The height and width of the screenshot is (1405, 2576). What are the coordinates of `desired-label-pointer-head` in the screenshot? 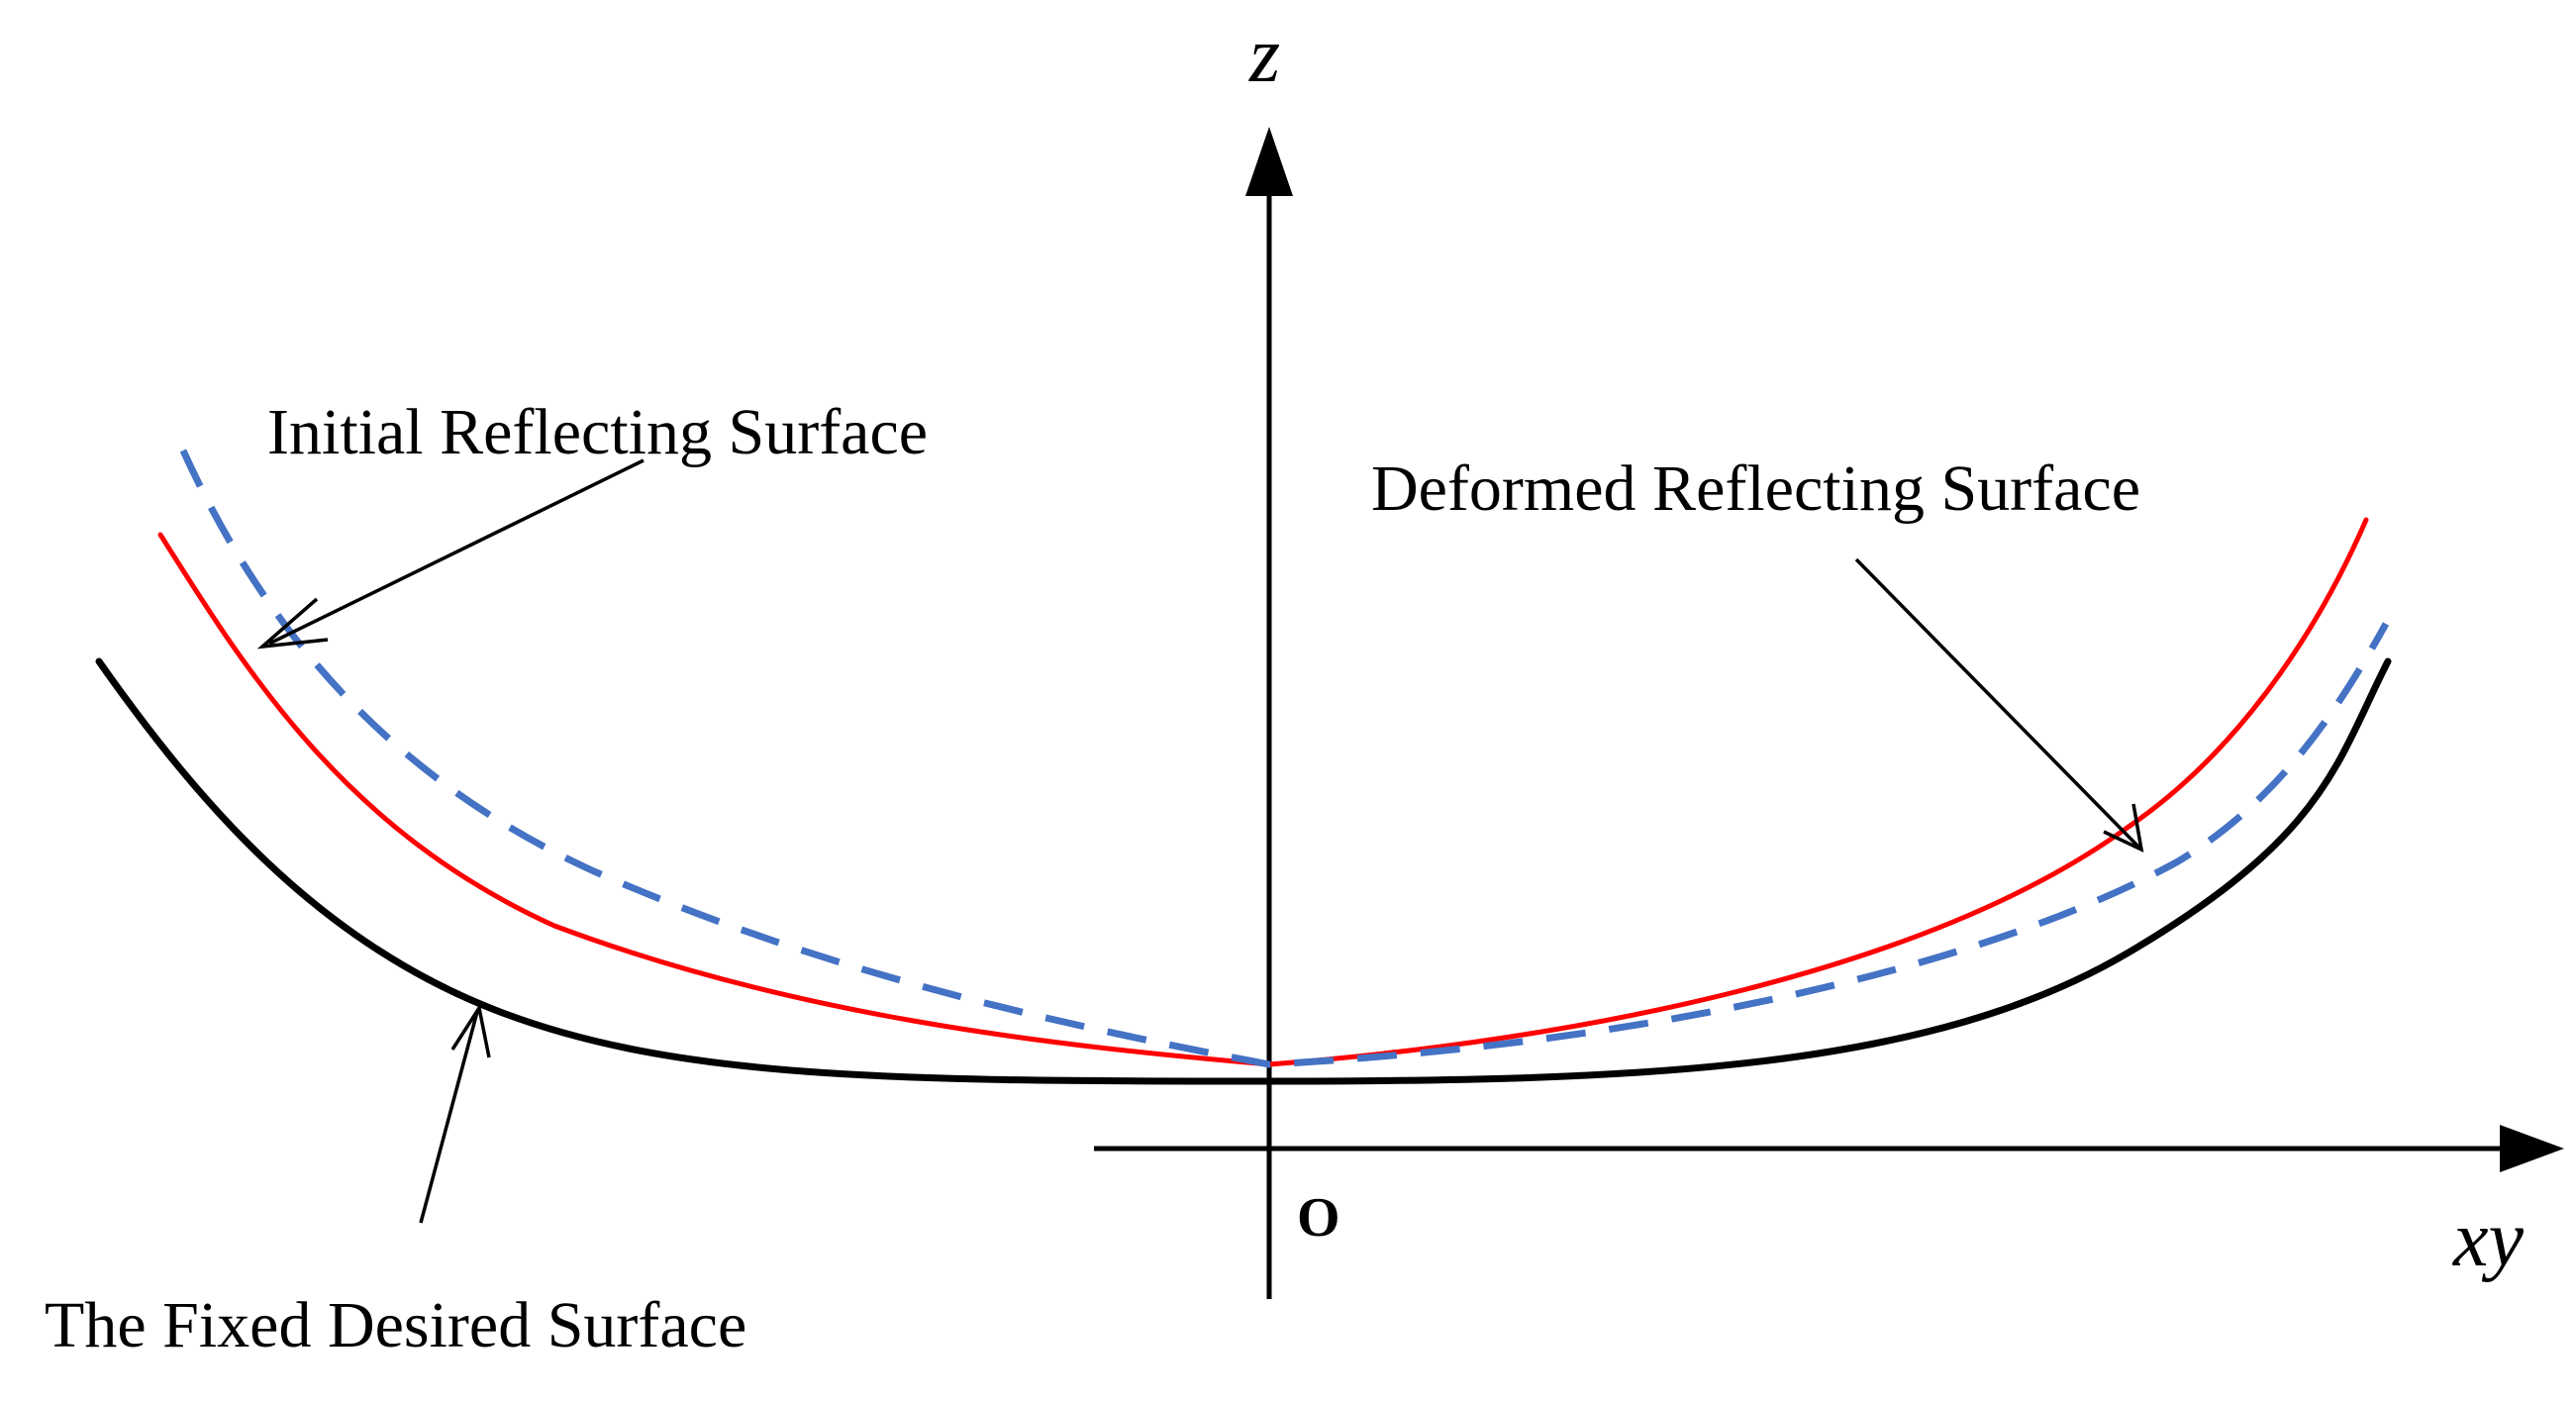 It's located at (471, 1030).